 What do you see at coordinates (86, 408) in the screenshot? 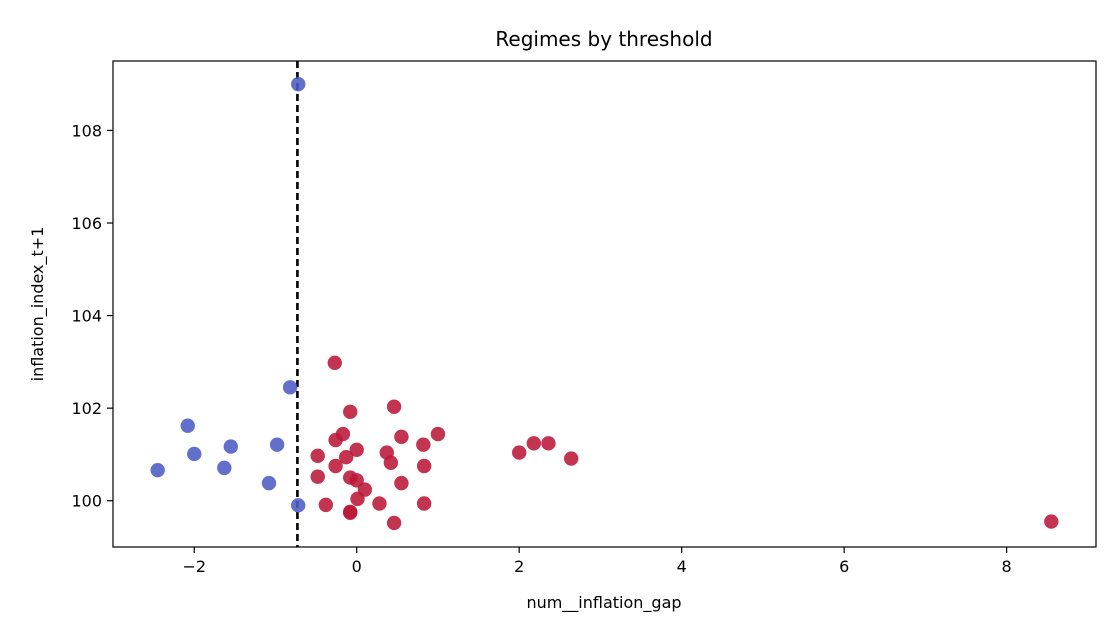
I see `y-tick-label: 102` at bounding box center [86, 408].